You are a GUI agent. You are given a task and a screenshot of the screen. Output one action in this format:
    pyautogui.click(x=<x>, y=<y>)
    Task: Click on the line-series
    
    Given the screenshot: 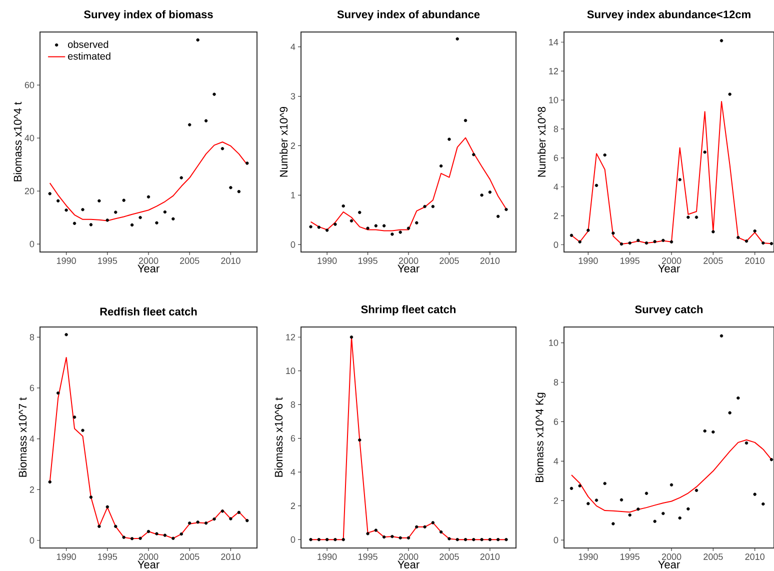 What is the action you would take?
    pyautogui.click(x=148, y=182)
    